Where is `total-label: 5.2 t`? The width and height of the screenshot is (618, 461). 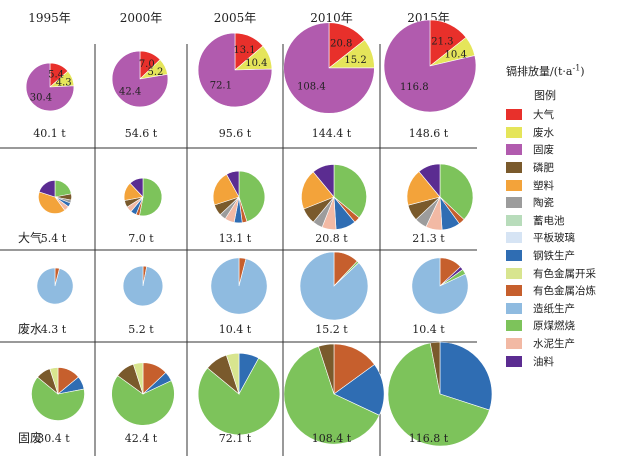
total-label: 5.2 t is located at coordinates (141, 329).